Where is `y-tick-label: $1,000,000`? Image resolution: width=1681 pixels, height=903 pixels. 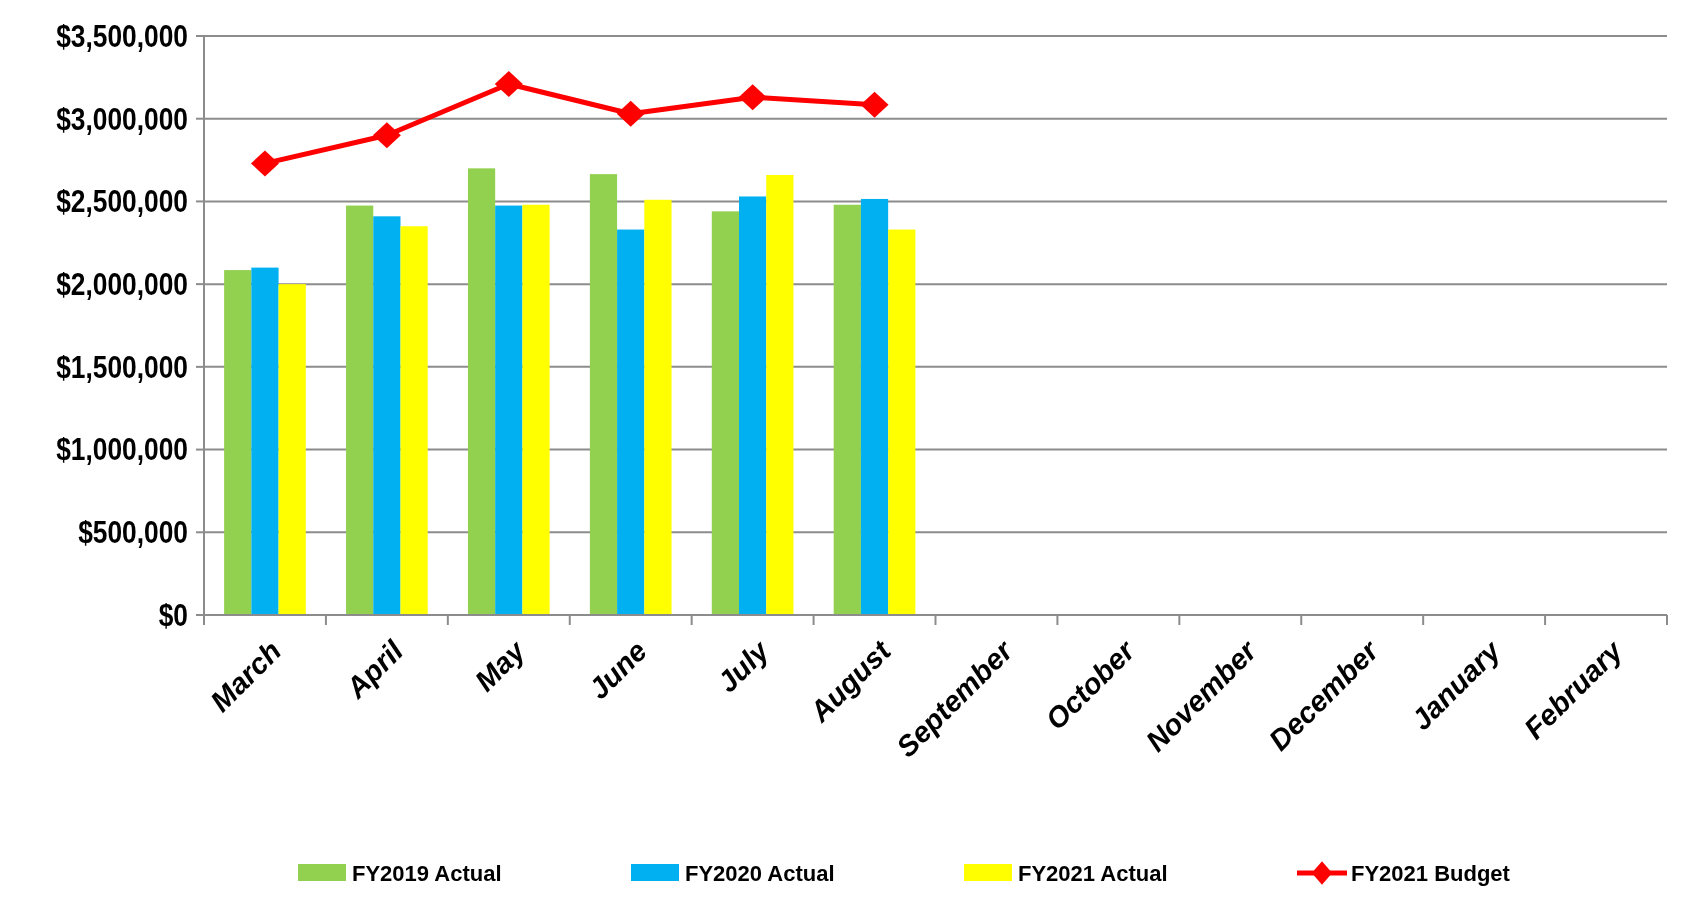
y-tick-label: $1,000,000 is located at coordinates (122, 449).